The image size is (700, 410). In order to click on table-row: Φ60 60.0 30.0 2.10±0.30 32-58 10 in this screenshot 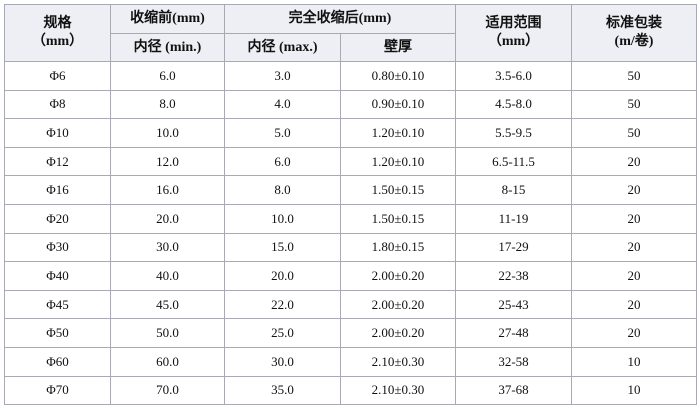, I will do `click(350, 361)`.